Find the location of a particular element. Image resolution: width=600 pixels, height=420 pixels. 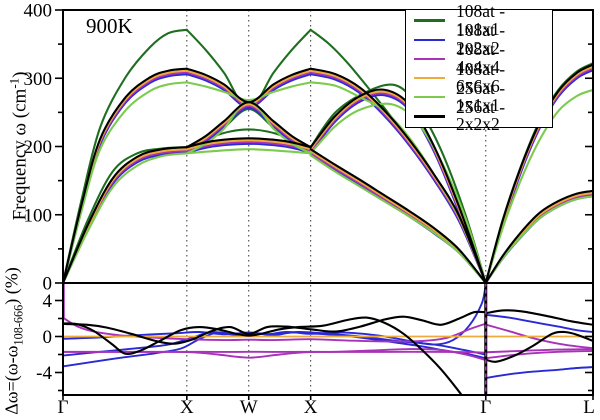

legend-label: 256at - 2x2x2 is located at coordinates (481, 115).